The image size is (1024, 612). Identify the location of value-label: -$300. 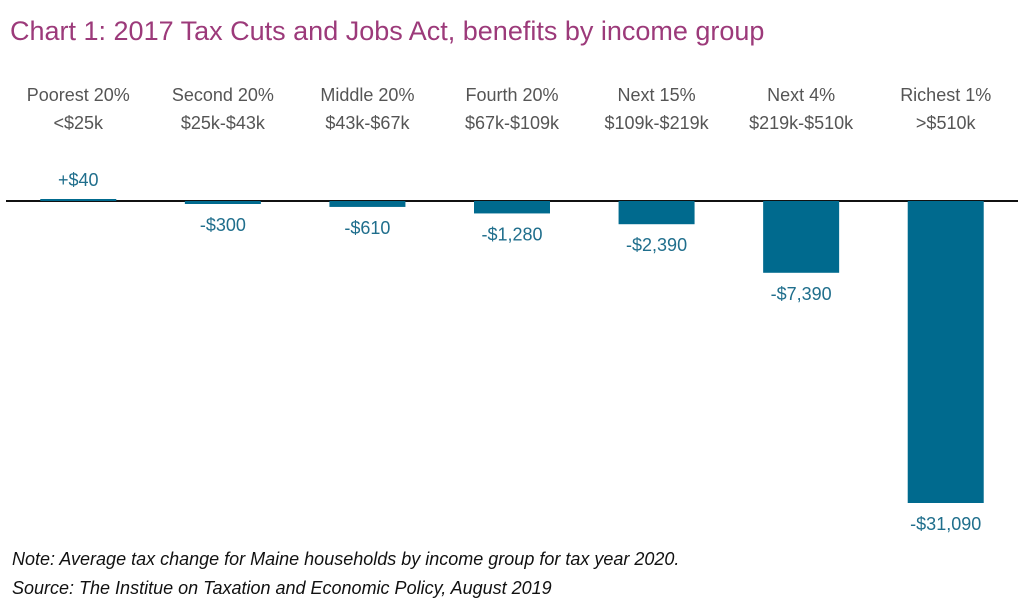
(223, 225).